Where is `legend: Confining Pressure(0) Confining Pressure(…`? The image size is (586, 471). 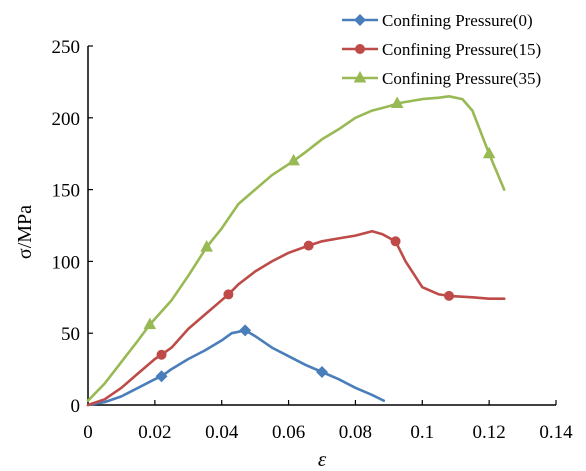
legend: Confining Pressure(0) Confining Pressure(… is located at coordinates (441, 49).